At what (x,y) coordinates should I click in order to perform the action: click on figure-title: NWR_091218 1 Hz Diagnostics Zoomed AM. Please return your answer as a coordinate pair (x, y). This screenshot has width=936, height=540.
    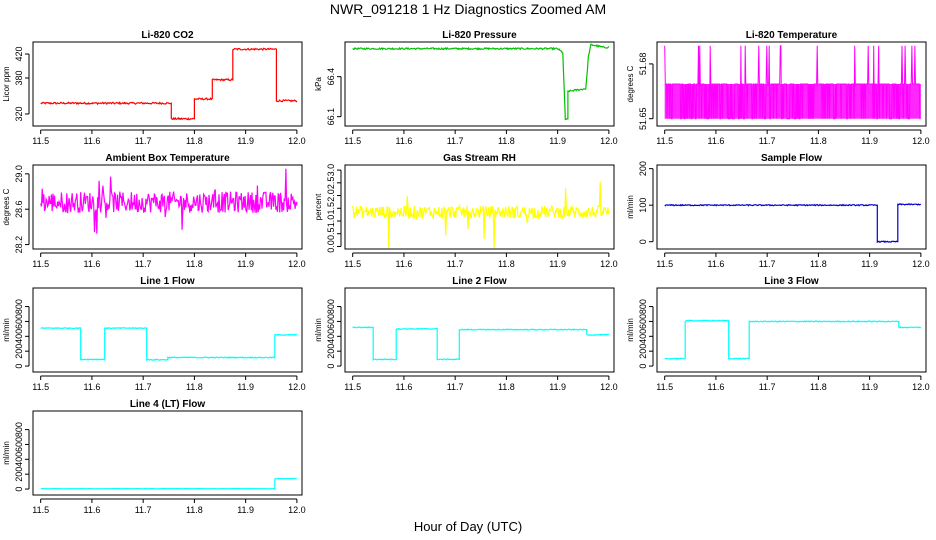
    Looking at the image, I should click on (468, 9).